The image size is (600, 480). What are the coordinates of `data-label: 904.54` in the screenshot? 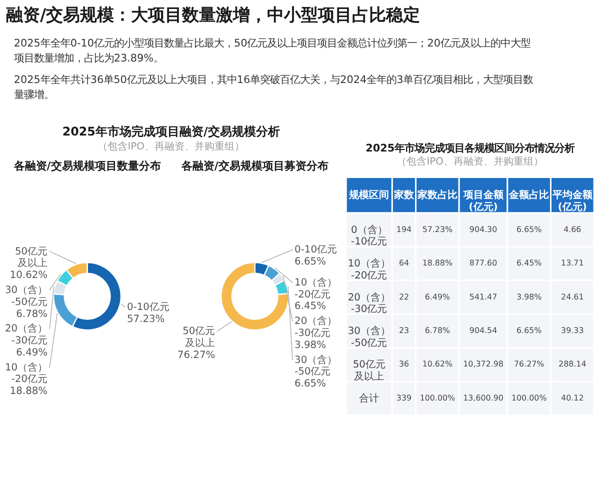 It's located at (483, 330).